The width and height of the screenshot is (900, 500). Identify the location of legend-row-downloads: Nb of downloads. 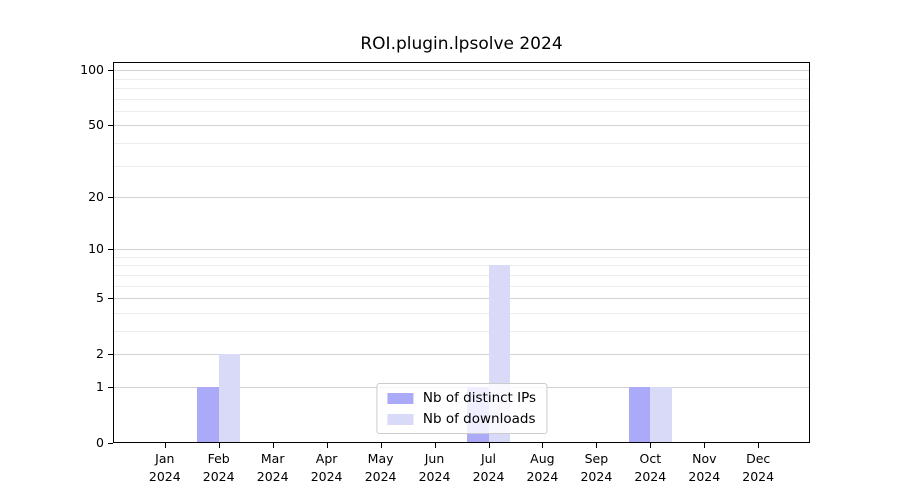
(461, 419).